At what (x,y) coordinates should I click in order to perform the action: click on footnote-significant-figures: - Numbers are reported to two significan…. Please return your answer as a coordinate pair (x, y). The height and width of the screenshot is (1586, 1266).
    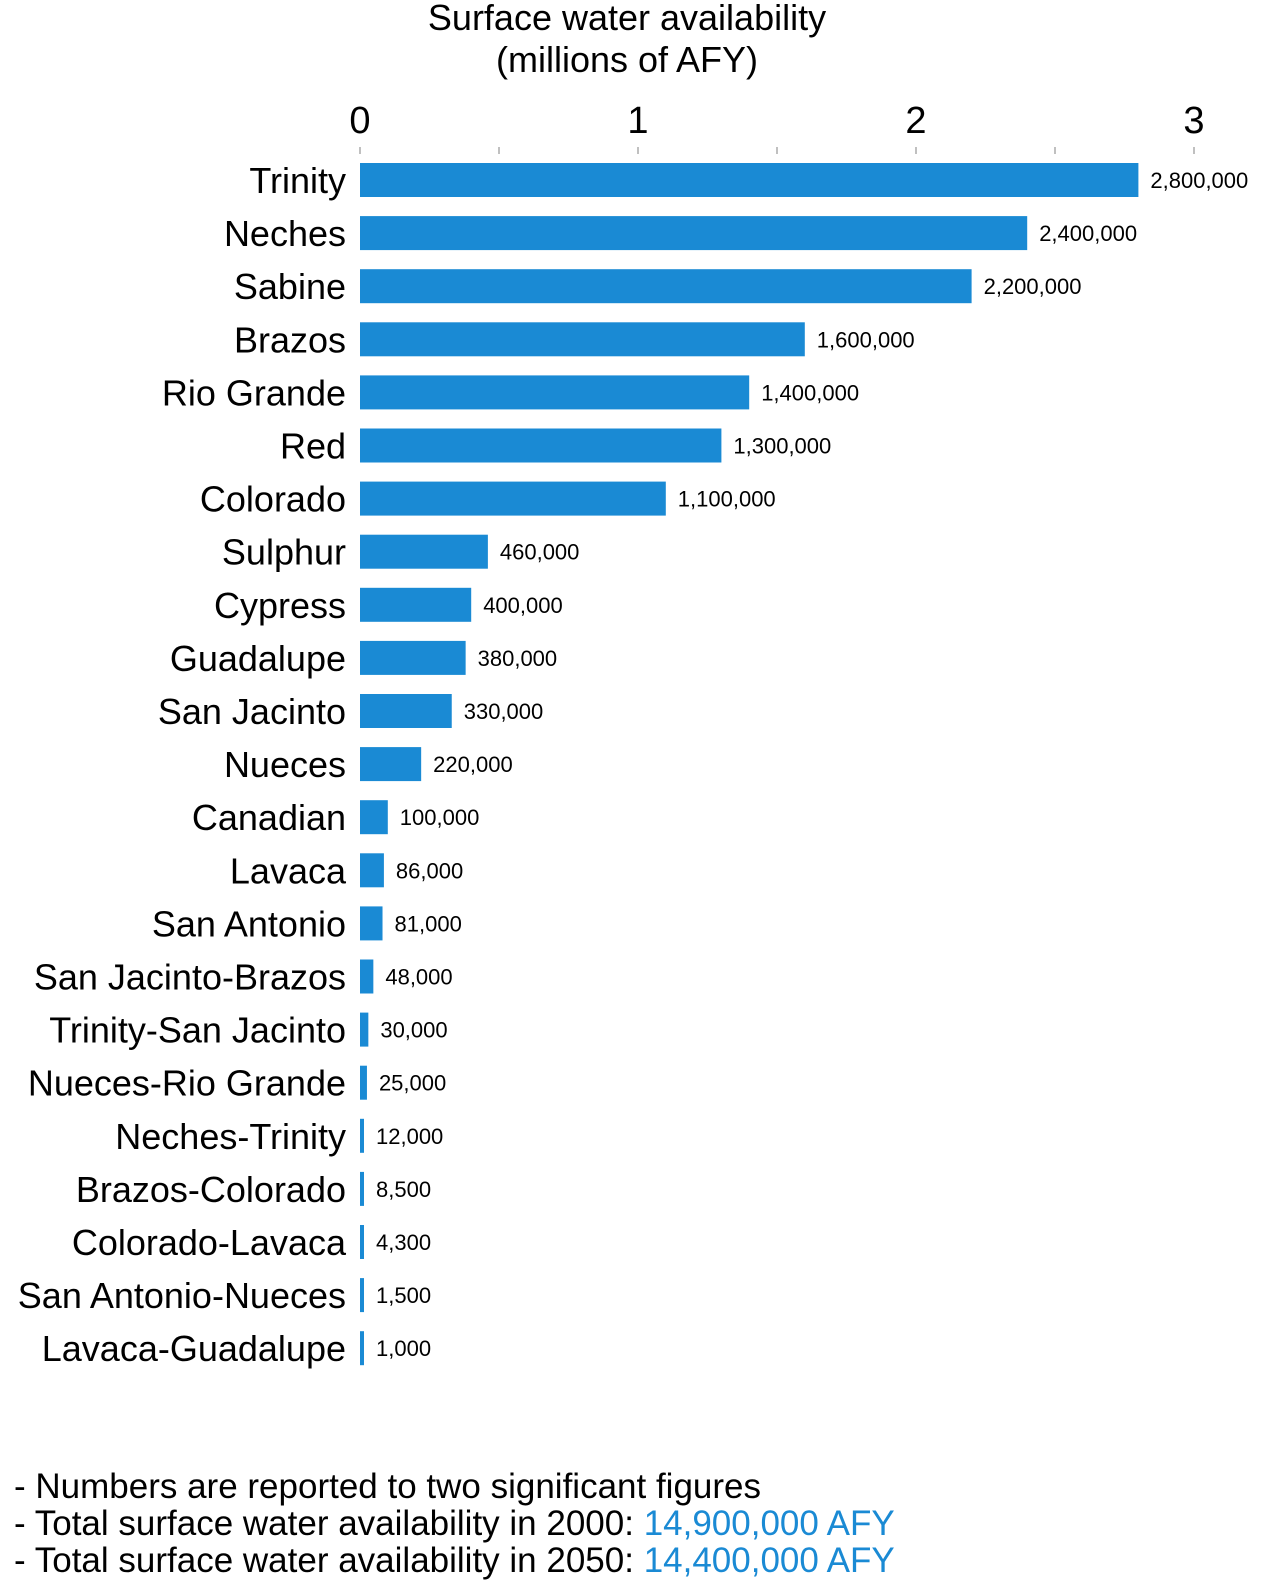
    Looking at the image, I should click on (454, 1486).